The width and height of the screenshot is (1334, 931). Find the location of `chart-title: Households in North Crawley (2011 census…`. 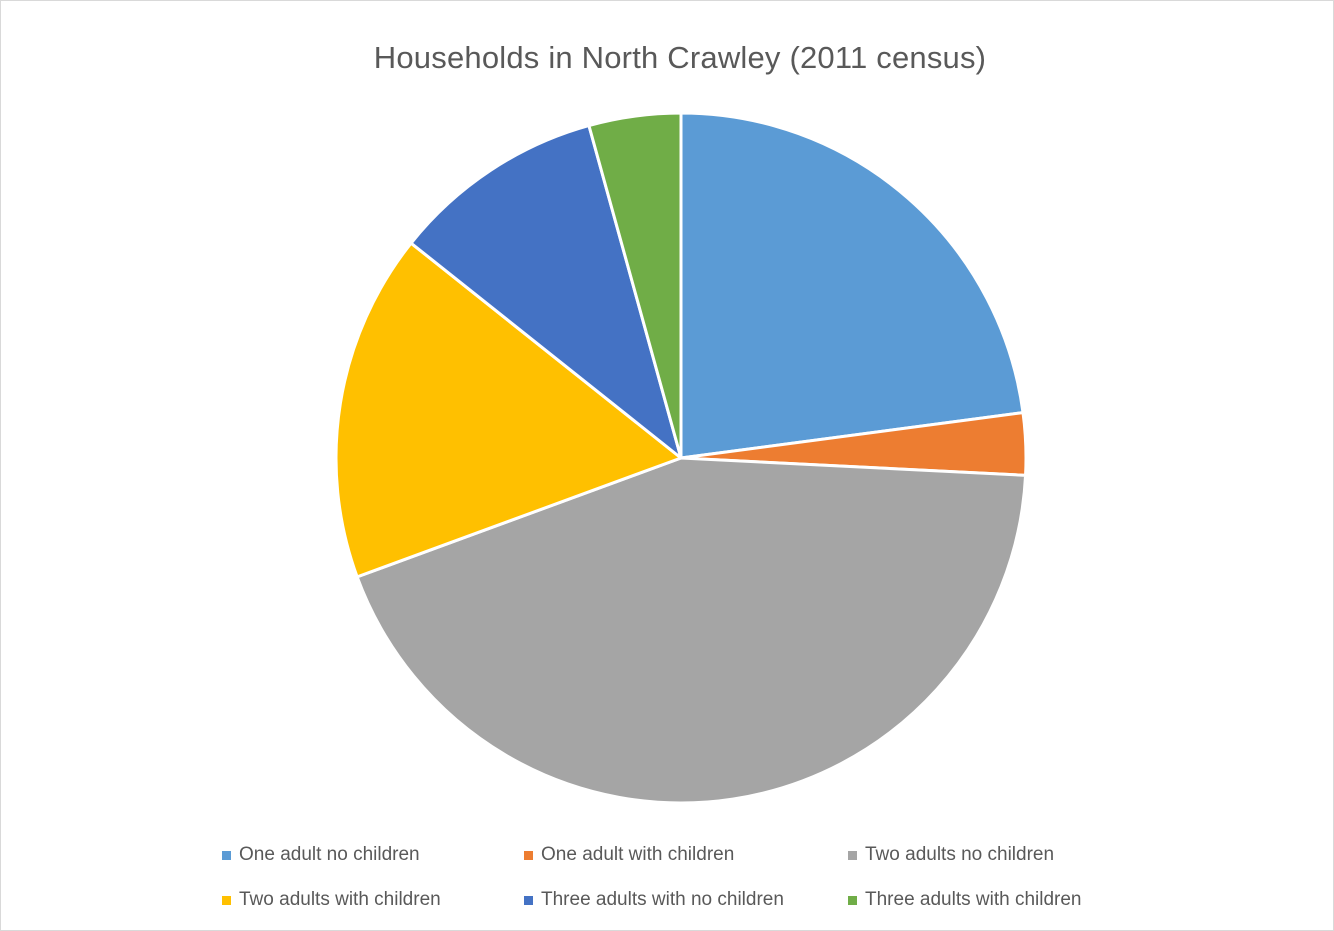

chart-title: Households in North Crawley (2011 census… is located at coordinates (680, 57).